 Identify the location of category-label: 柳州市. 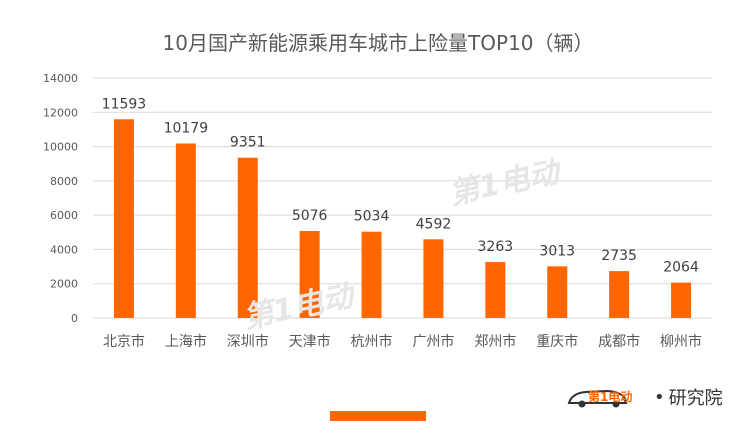
(681, 341).